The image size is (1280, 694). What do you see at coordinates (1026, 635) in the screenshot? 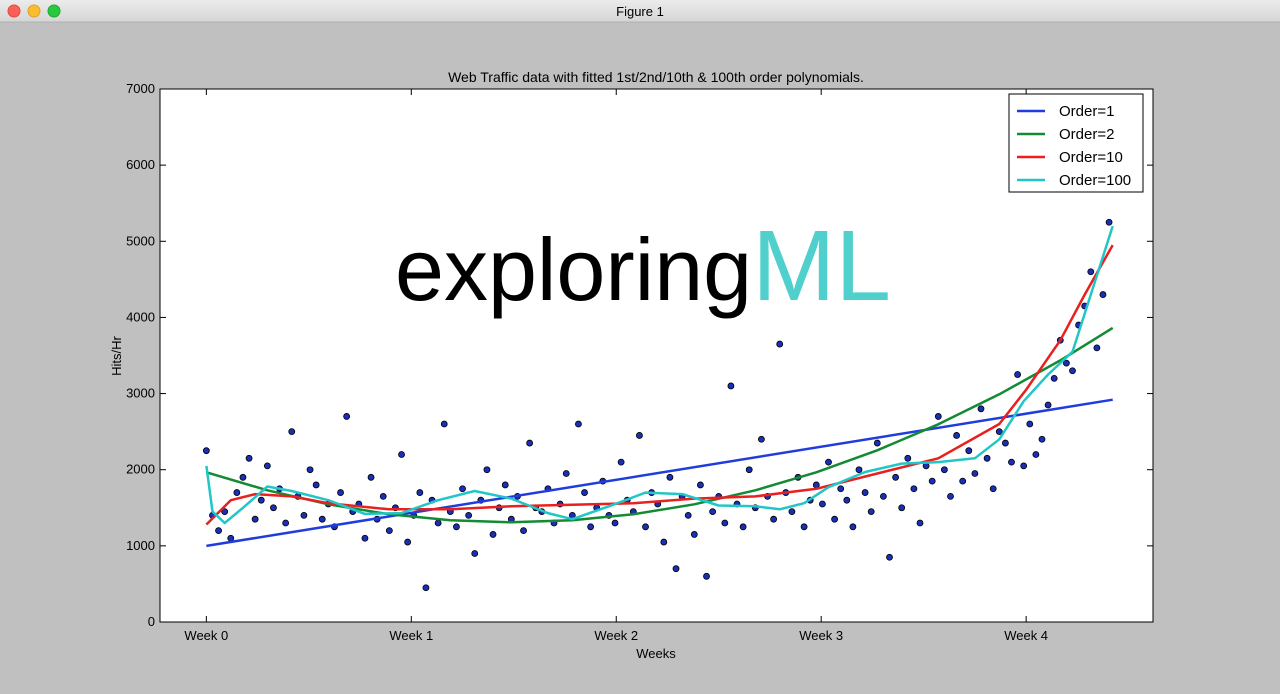
I see `x-tick-label: Week 4` at bounding box center [1026, 635].